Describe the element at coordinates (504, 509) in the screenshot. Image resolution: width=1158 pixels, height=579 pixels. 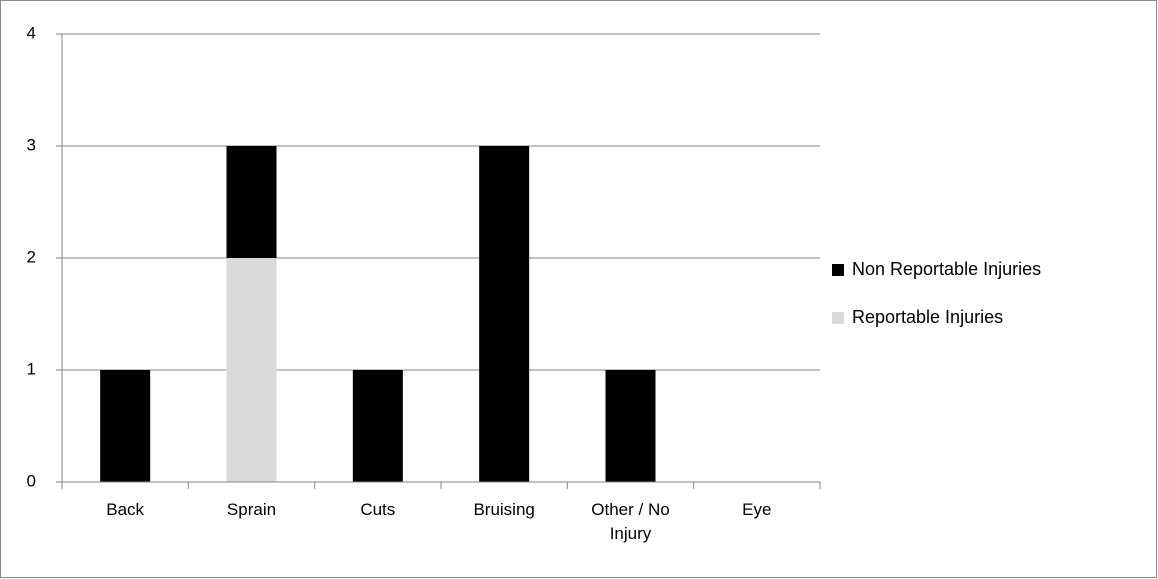
I see `x-tick-label: Bruising` at that location.